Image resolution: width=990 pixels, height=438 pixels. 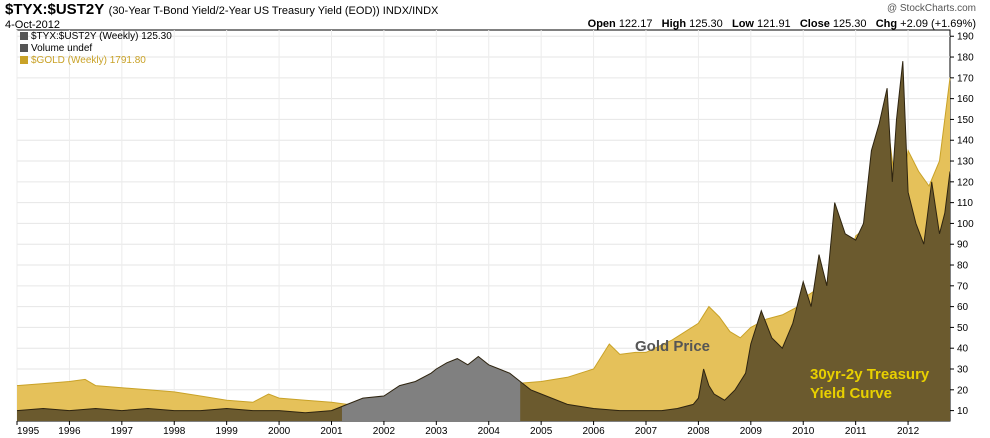 What do you see at coordinates (816, 24) in the screenshot?
I see `ohlc-label: Close` at bounding box center [816, 24].